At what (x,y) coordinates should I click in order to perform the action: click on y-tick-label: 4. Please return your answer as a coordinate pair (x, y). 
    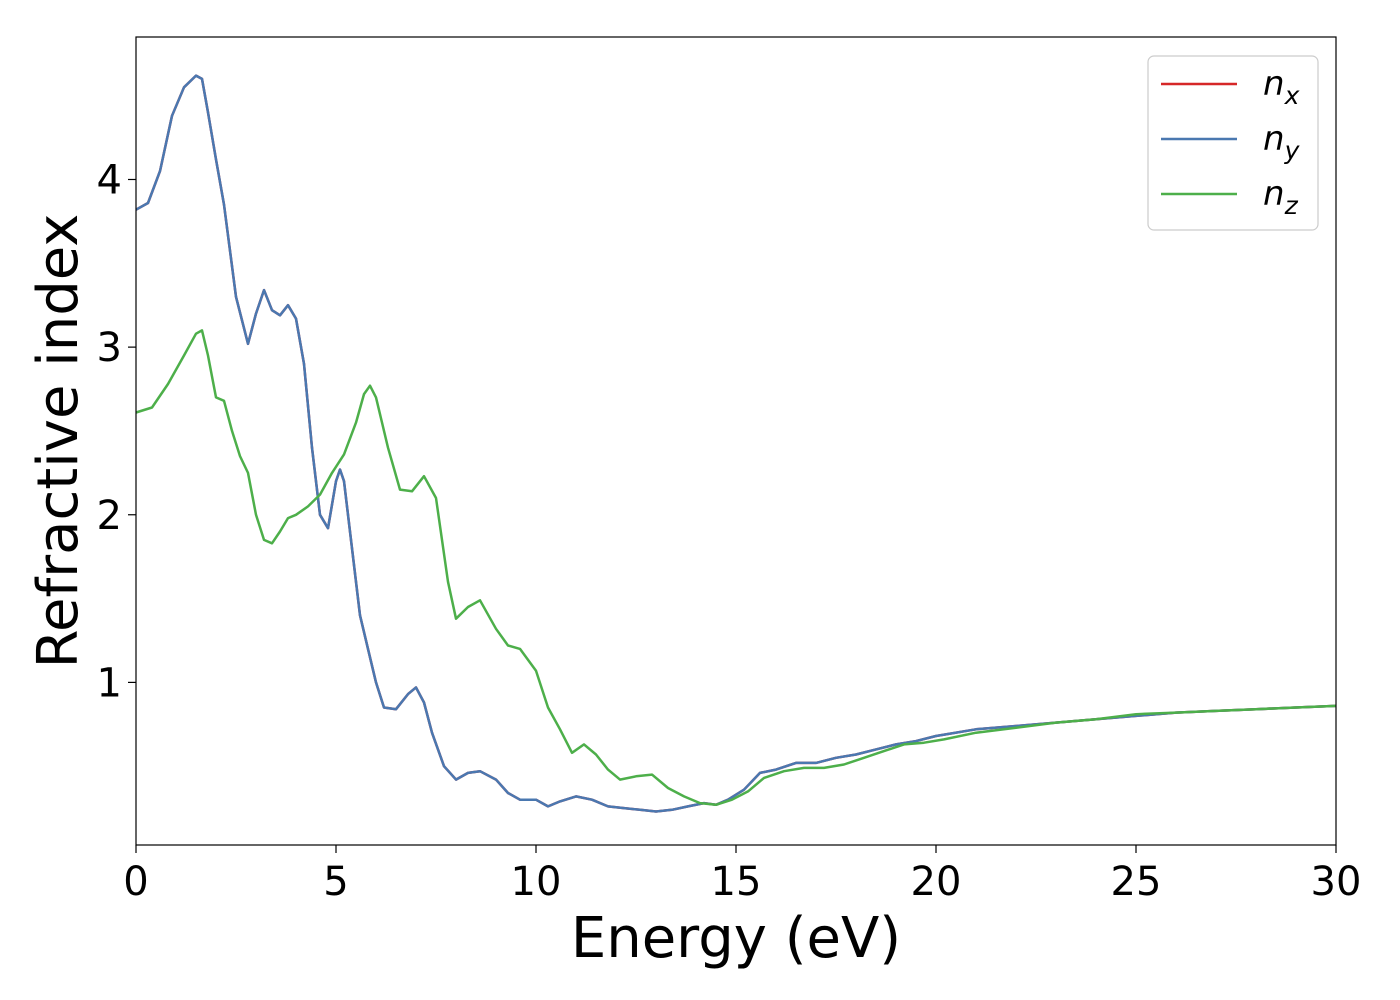
    Looking at the image, I should click on (109, 180).